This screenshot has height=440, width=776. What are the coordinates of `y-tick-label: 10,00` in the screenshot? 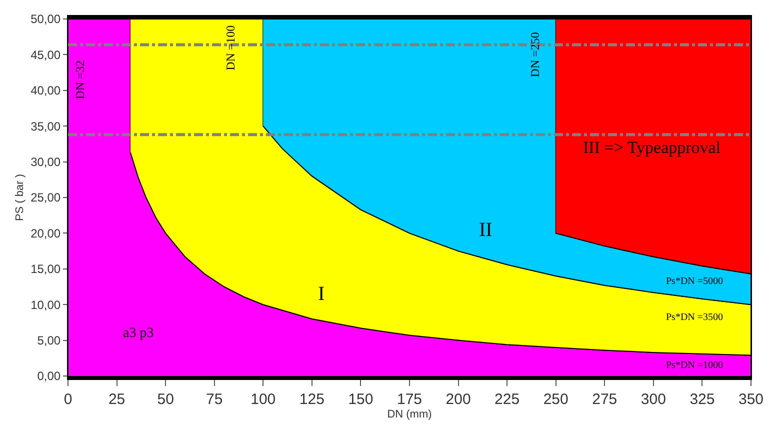 It's located at (45, 305).